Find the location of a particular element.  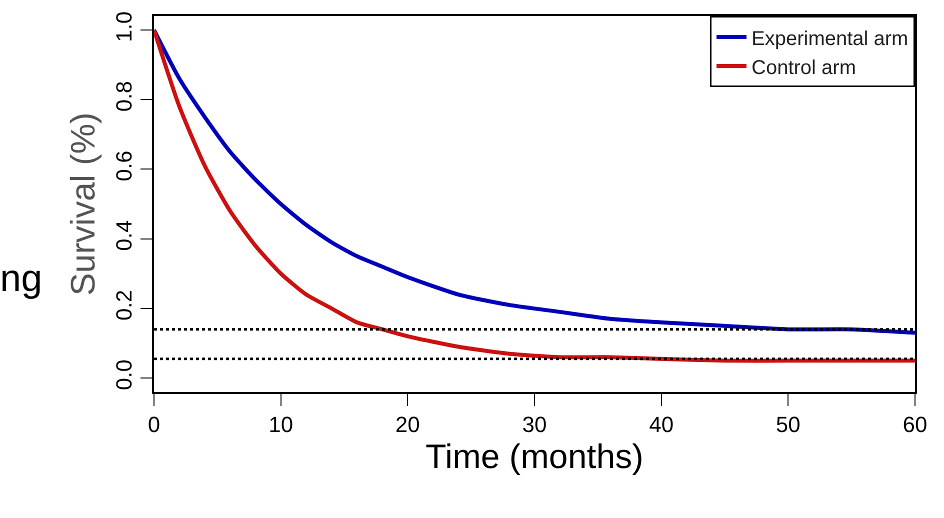

y-tick-label: 0.8 is located at coordinates (123, 96).